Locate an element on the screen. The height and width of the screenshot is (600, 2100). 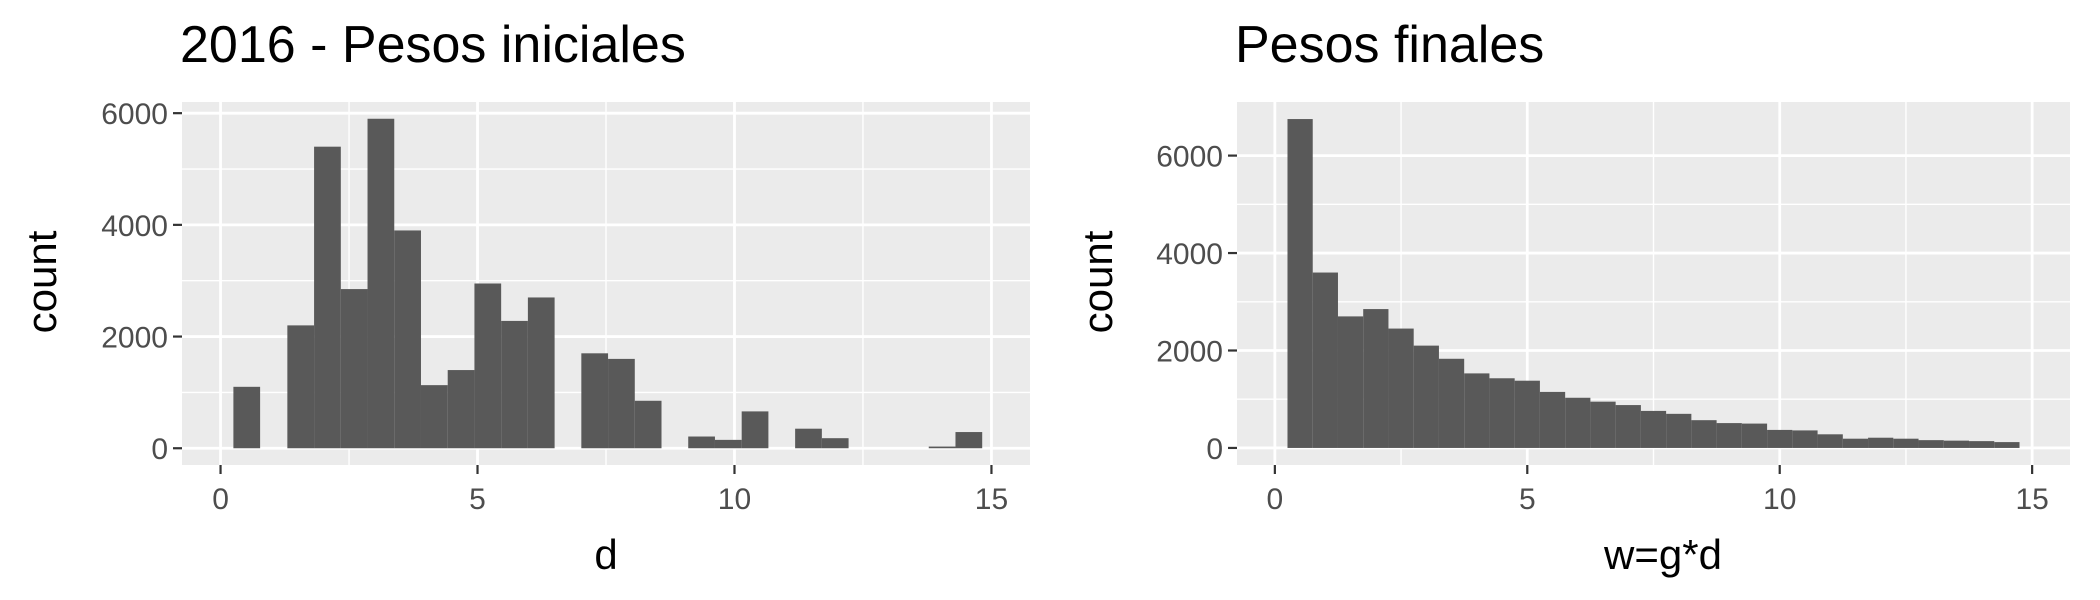
x-axis-title-initial: d is located at coordinates (605, 554).